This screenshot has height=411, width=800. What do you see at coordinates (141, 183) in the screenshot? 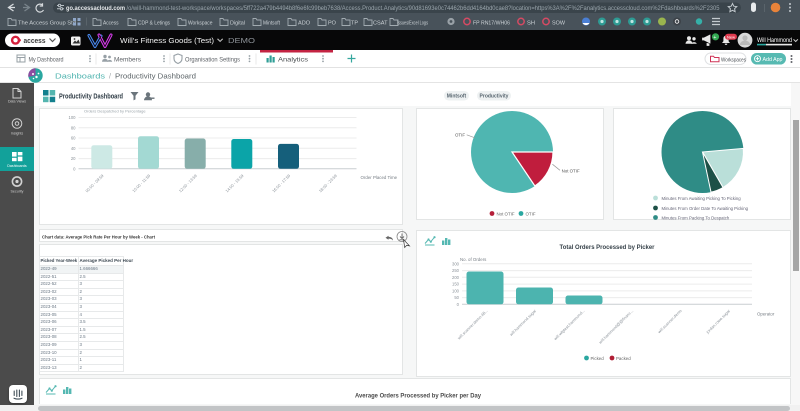
I see `svg-text: 10:00 - 11:59` at bounding box center [141, 183].